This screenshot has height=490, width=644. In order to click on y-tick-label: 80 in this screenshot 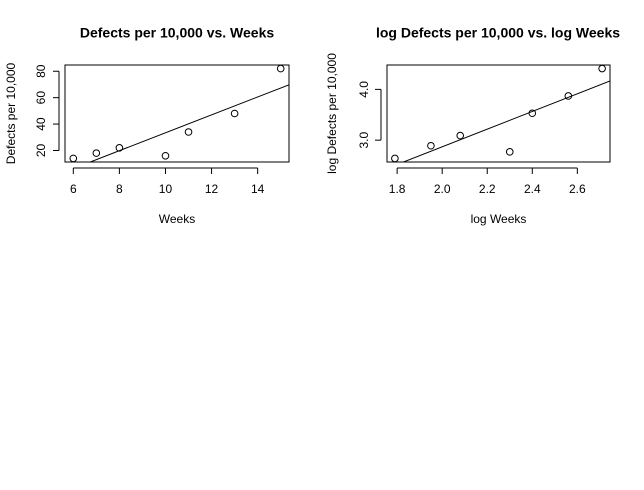, I will do `click(41, 71)`.